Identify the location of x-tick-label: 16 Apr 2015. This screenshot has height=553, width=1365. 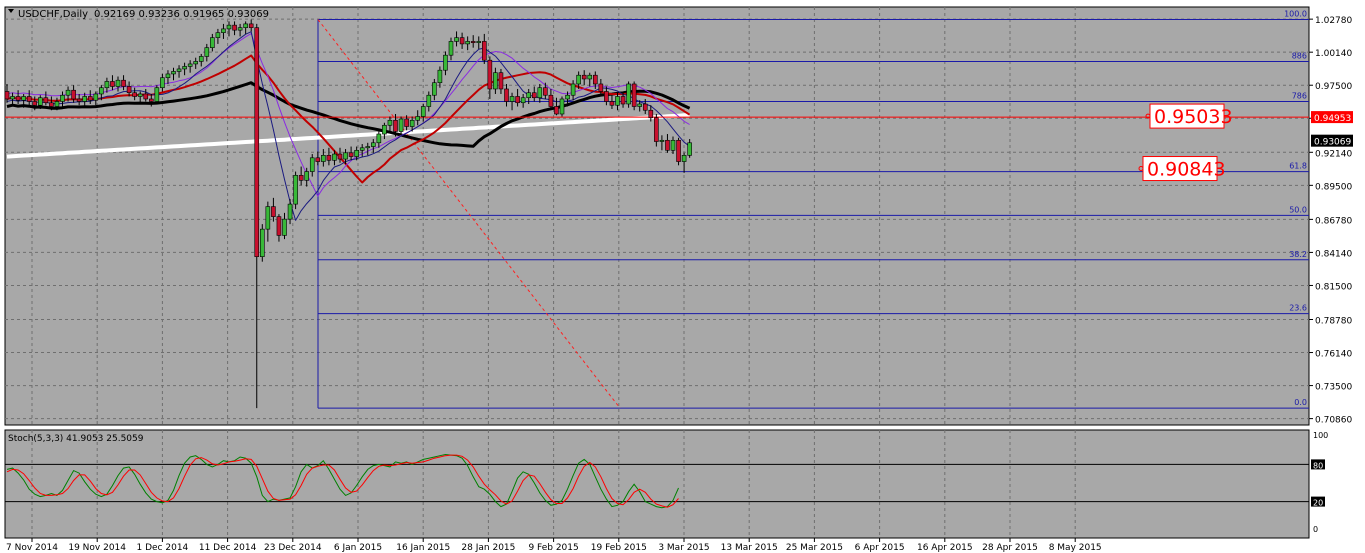
(945, 548).